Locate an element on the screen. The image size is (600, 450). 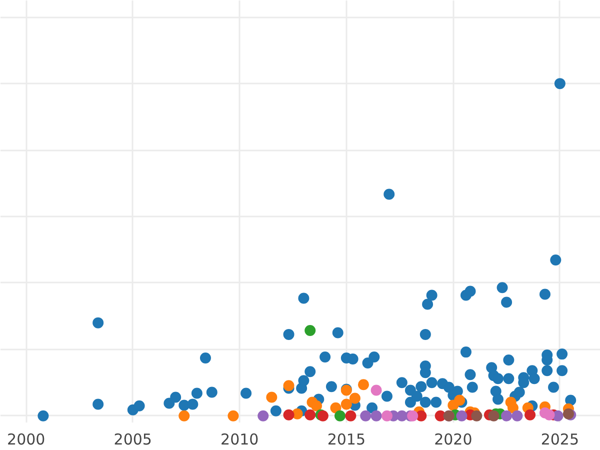
x-tick-label: 2020 is located at coordinates (453, 439).